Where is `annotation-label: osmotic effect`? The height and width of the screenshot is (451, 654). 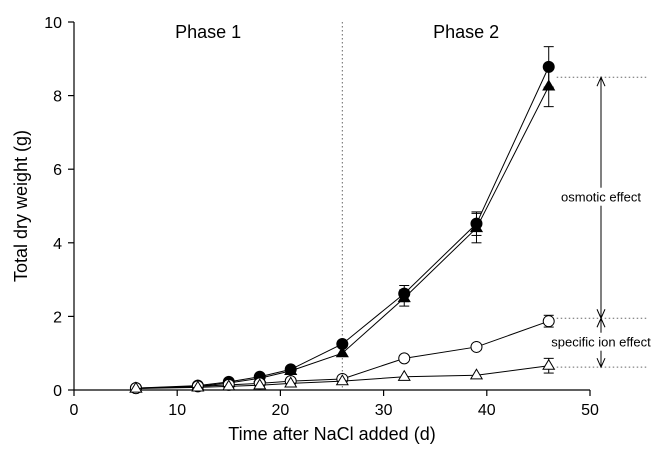 annotation-label: osmotic effect is located at coordinates (601, 197).